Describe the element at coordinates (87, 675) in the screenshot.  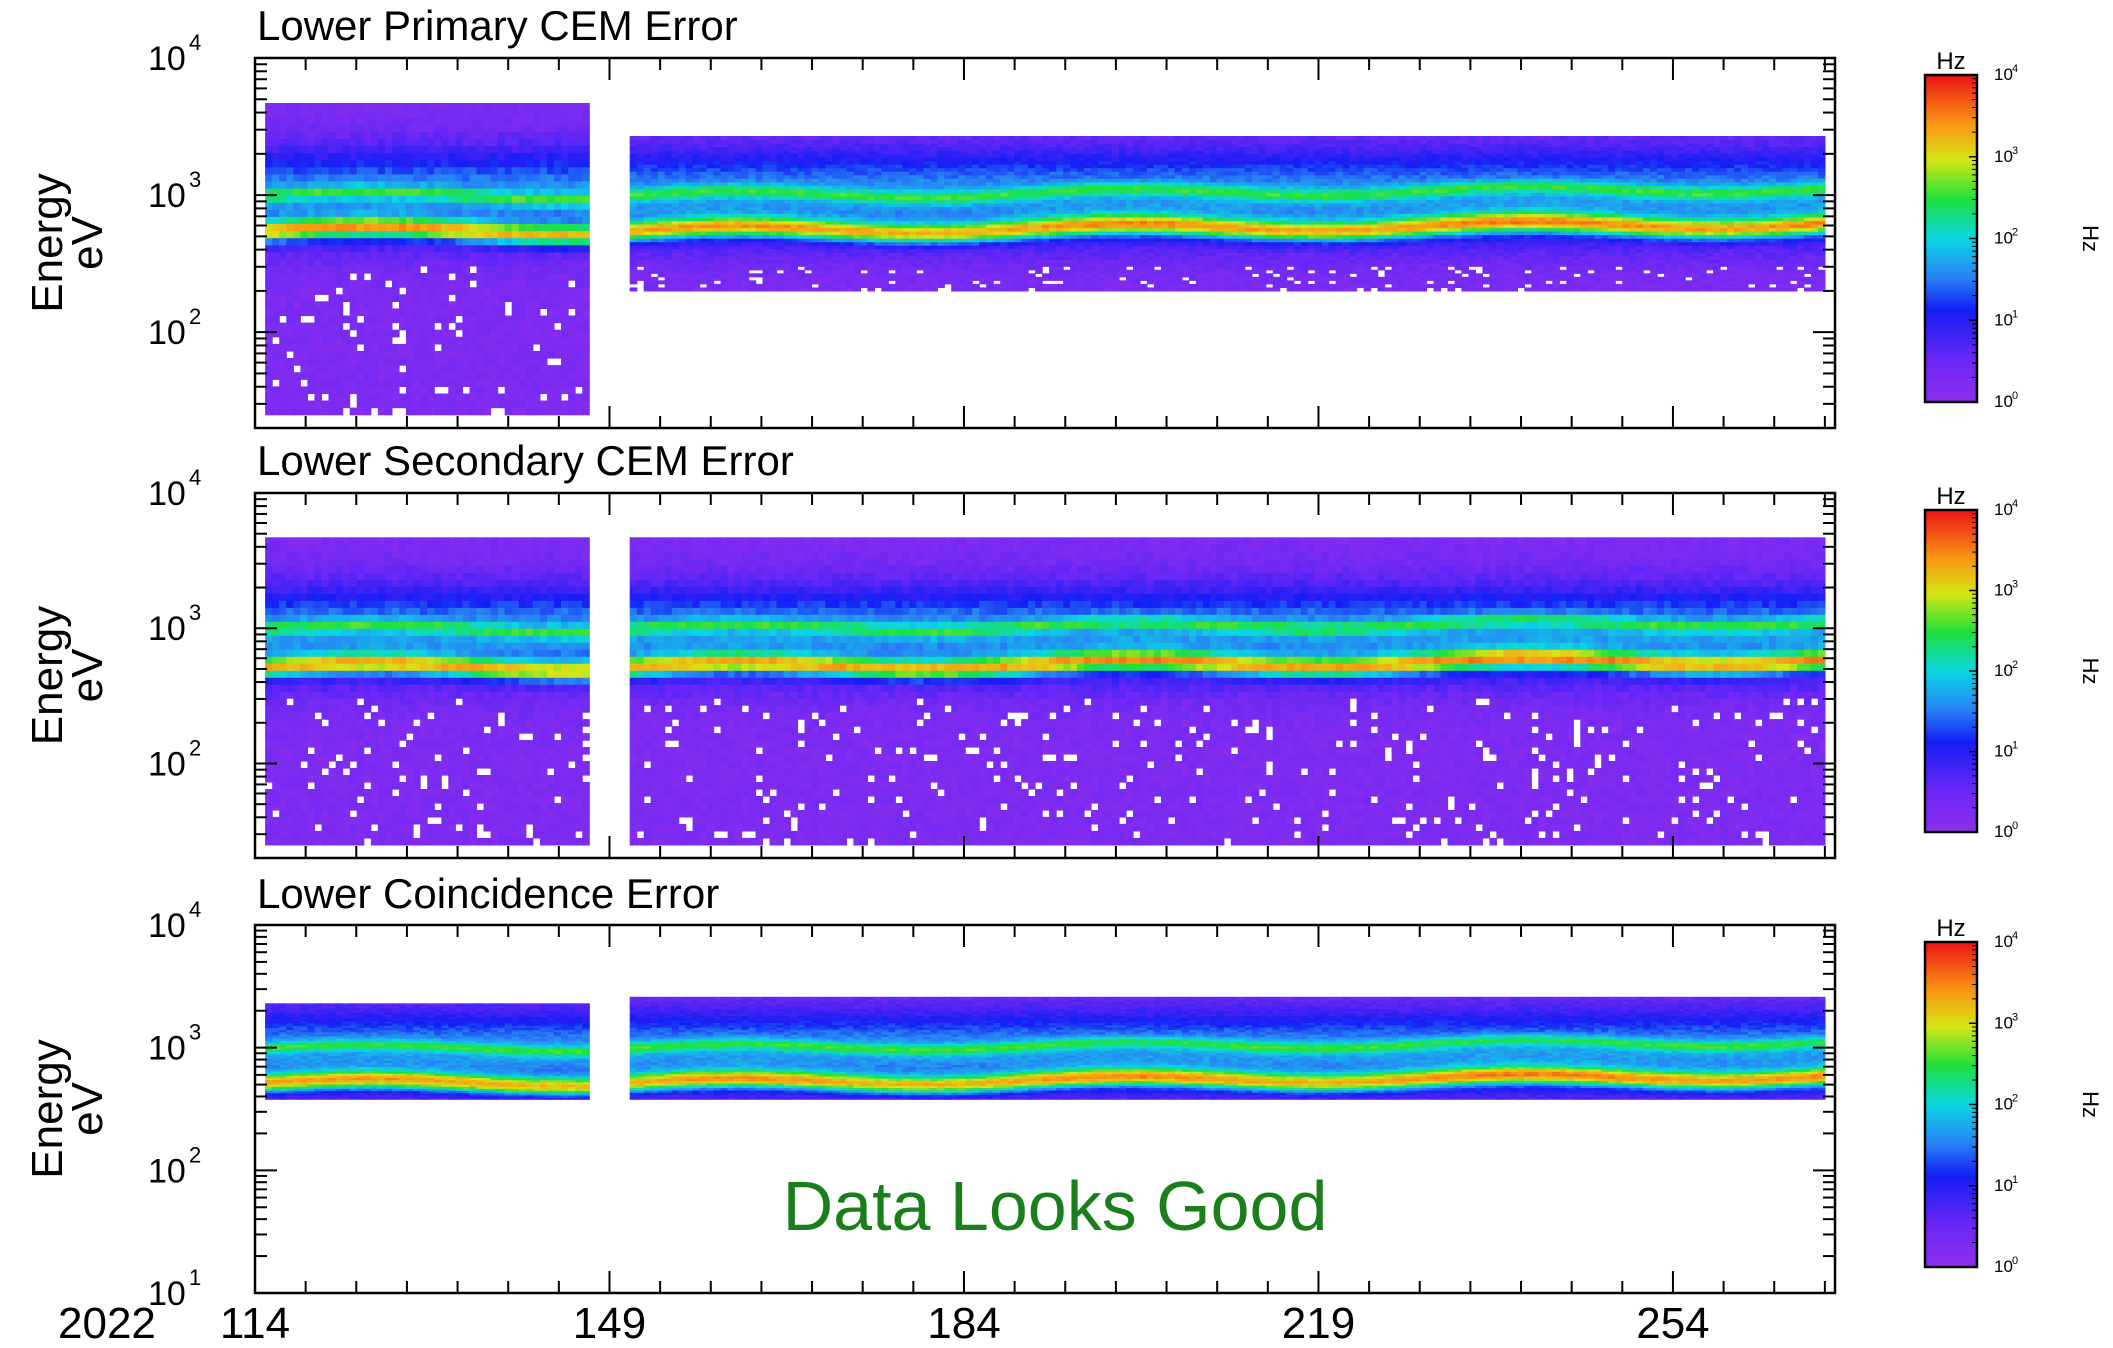
I see `y-label-unit: eV` at that location.